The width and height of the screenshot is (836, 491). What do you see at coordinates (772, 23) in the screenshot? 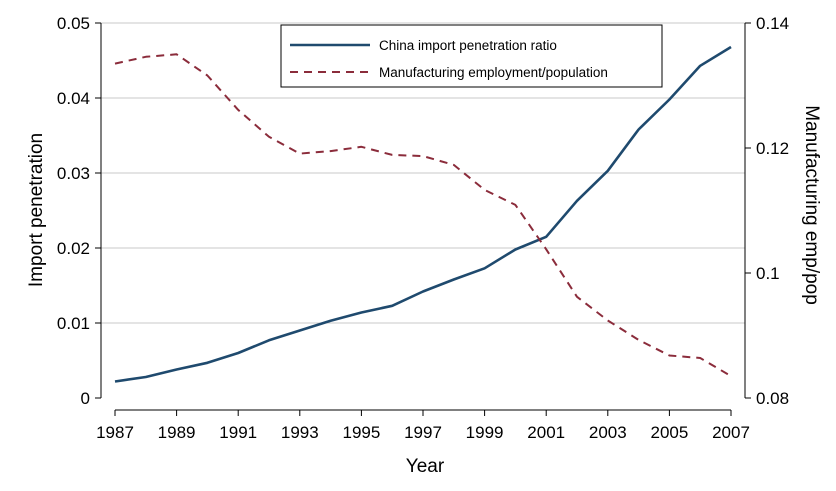
I see `y-right-tick-label-0-14: 0.14` at bounding box center [772, 23].